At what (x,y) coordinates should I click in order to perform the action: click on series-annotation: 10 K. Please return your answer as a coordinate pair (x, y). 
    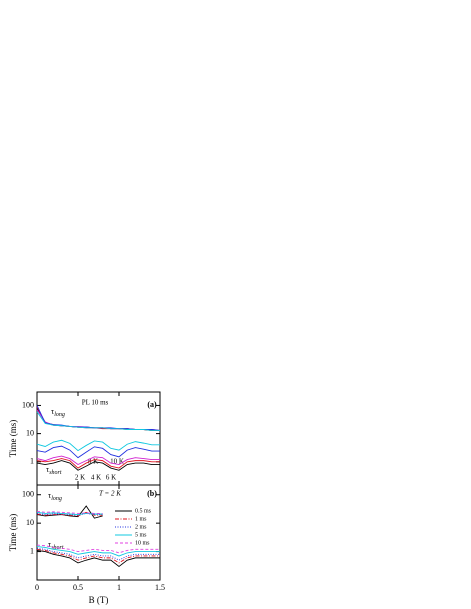
    Looking at the image, I should click on (117, 462).